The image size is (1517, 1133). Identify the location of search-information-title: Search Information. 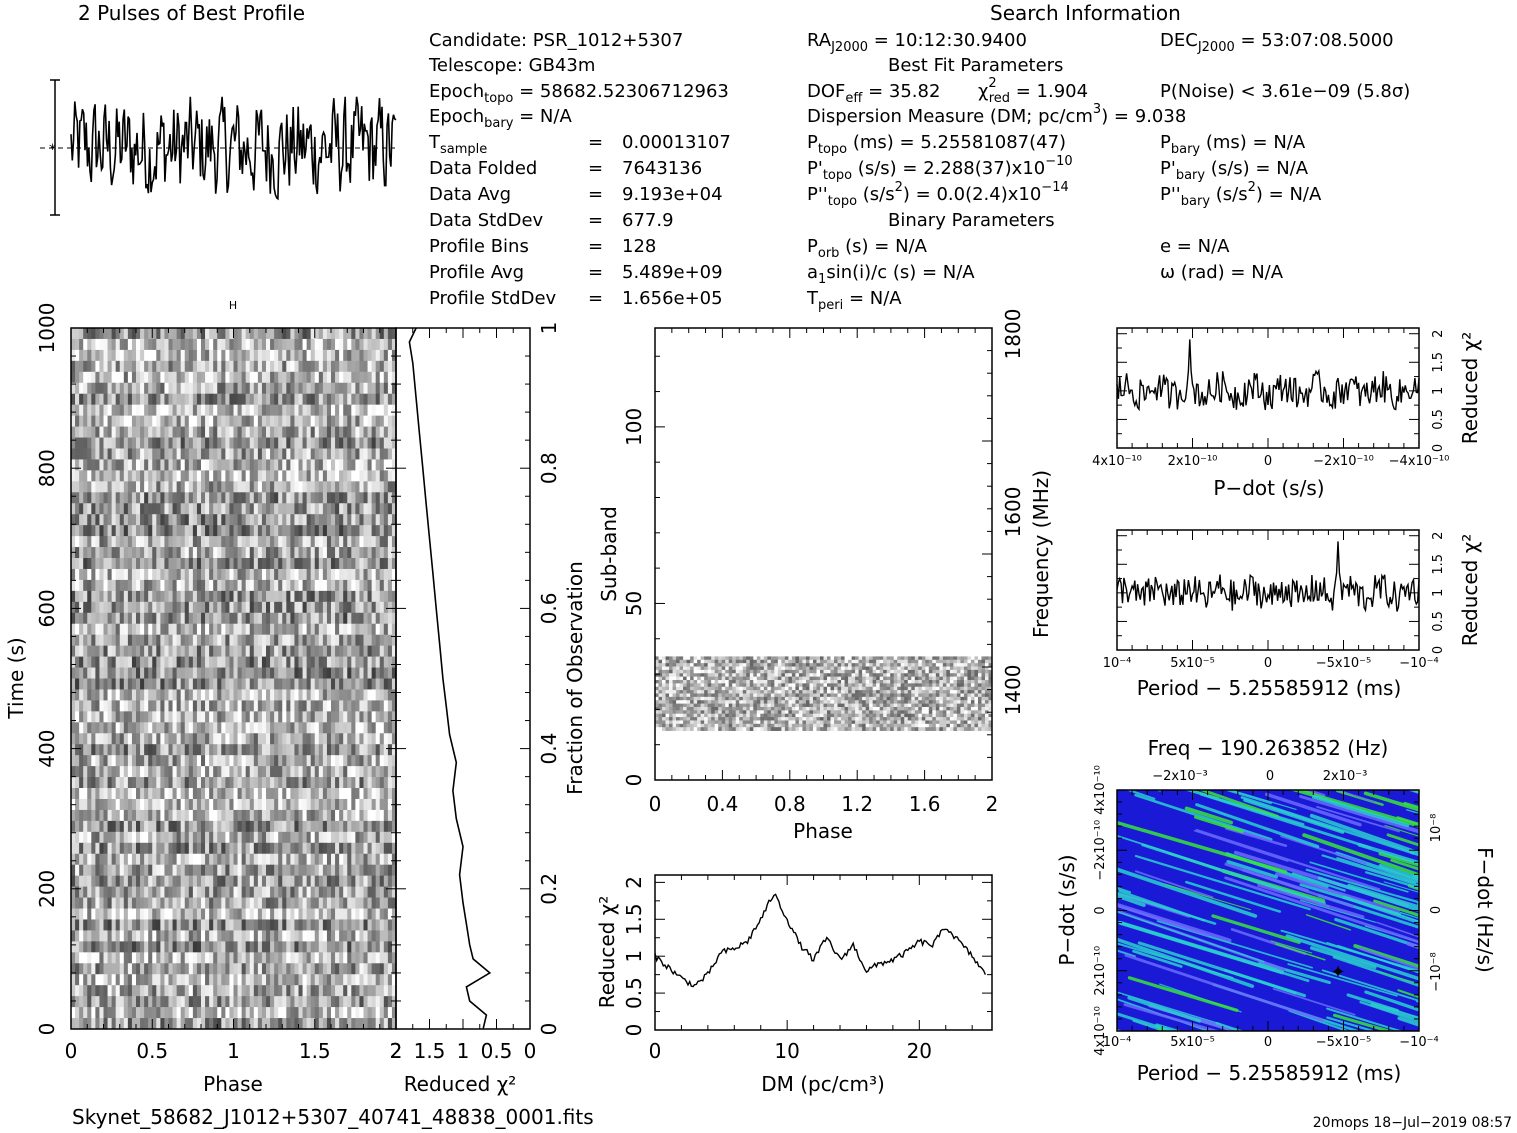
(1085, 13).